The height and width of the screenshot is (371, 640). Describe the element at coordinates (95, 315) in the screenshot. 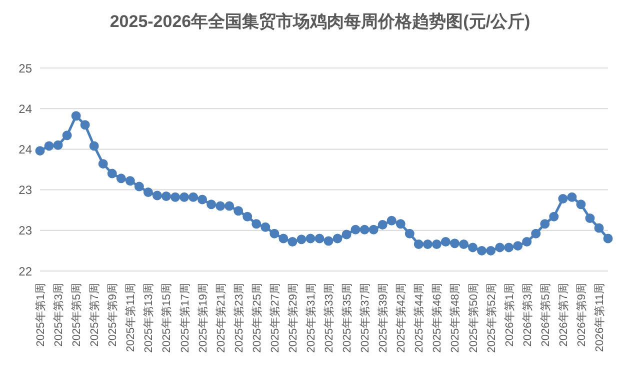

I see `x-tick-label: 2025年第7周` at that location.